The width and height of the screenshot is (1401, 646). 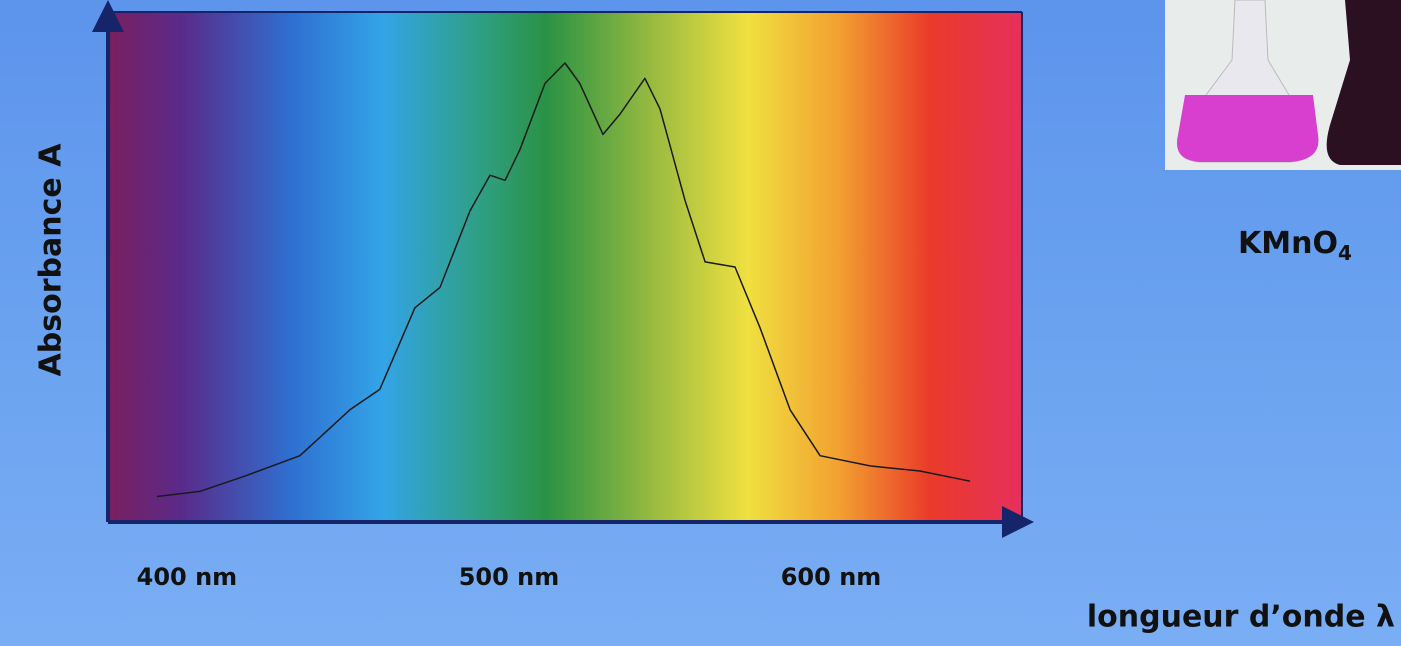 I want to click on caption-text: KMnO, so click(x=1288, y=243).